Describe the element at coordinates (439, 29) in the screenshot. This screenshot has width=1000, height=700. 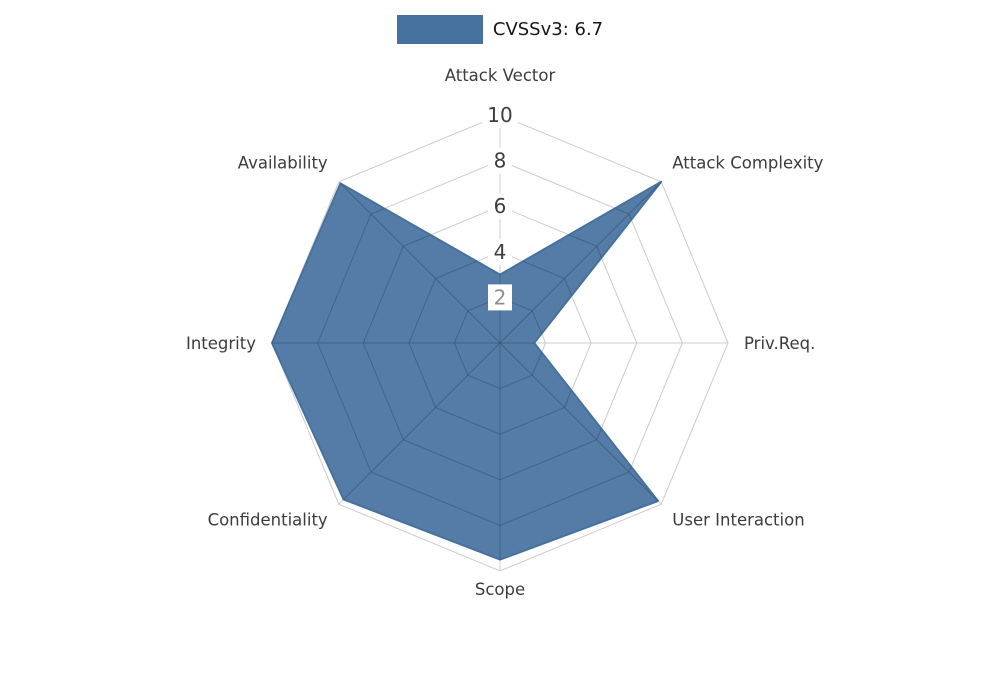
I see `legend-swatch` at that location.